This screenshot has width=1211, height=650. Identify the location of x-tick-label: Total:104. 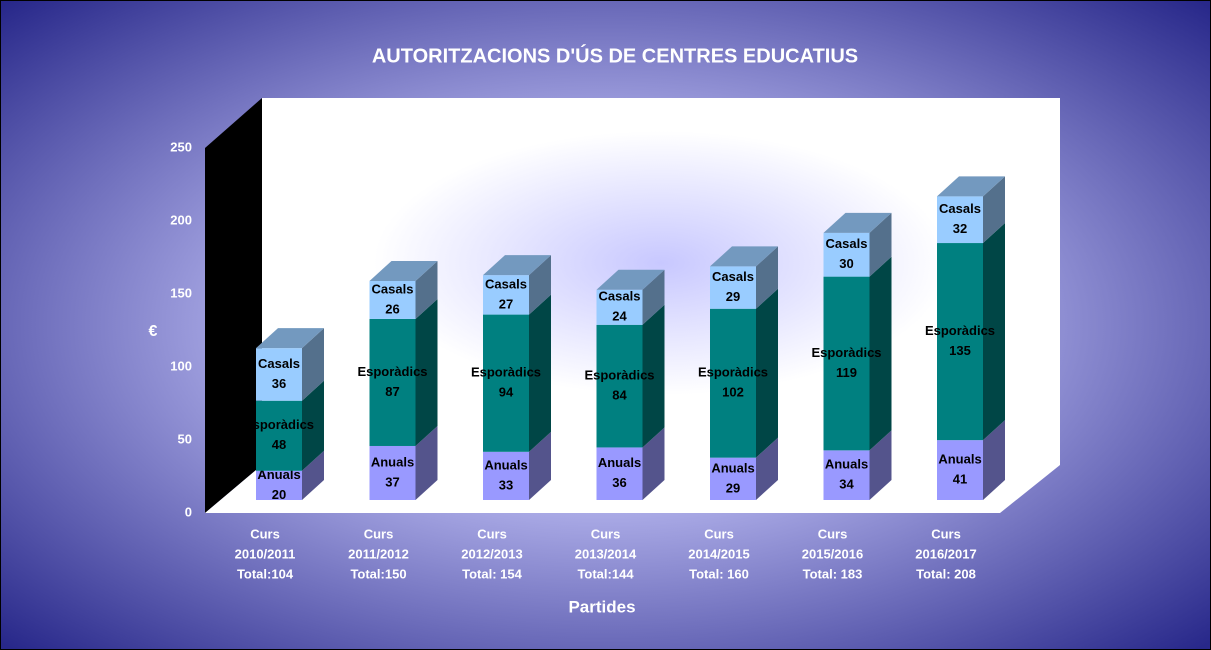
(265, 573).